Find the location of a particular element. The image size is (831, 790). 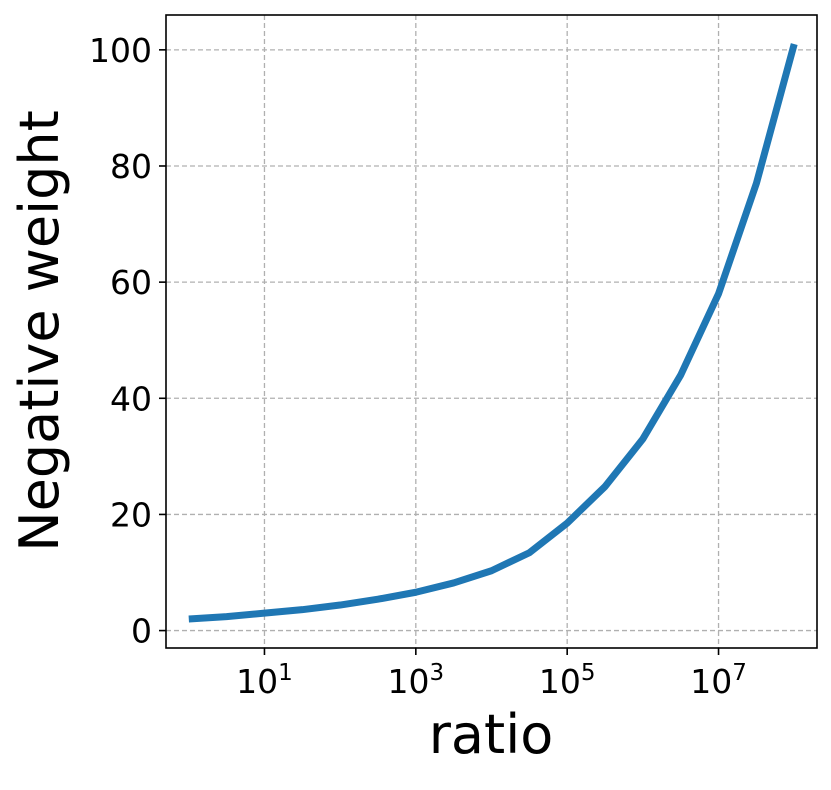

x-tick-label: 10³ is located at coordinates (416, 680).